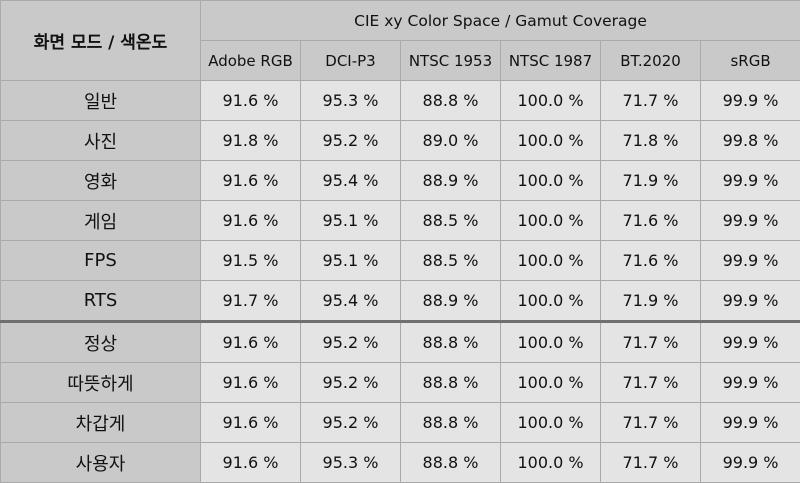  What do you see at coordinates (351, 61) in the screenshot?
I see `column-header-dci-p3: DCI-P3` at bounding box center [351, 61].